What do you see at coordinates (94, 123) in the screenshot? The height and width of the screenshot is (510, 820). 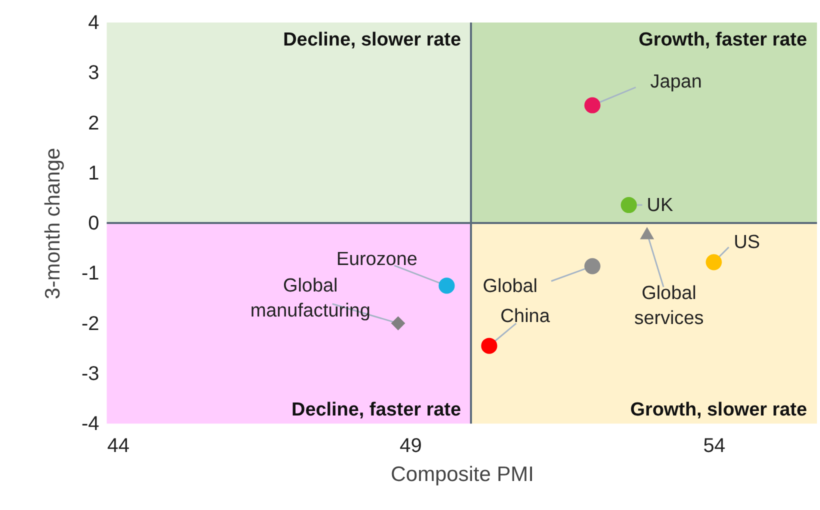 I see `y-tick-label: 2` at bounding box center [94, 123].